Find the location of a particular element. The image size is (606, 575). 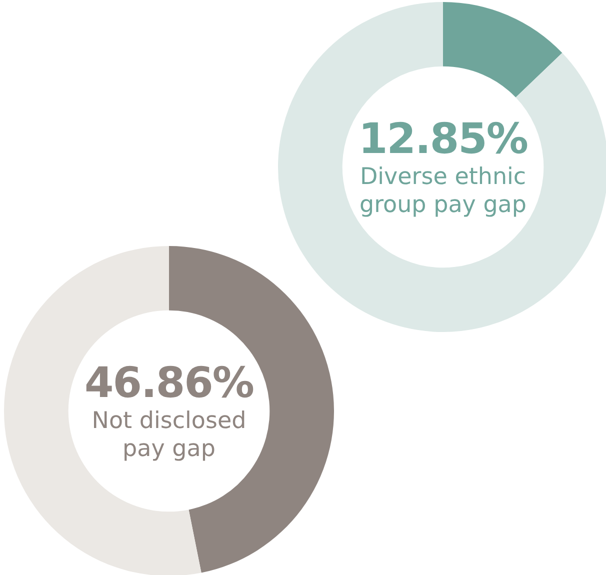

data-label: 46.86% is located at coordinates (169, 382).